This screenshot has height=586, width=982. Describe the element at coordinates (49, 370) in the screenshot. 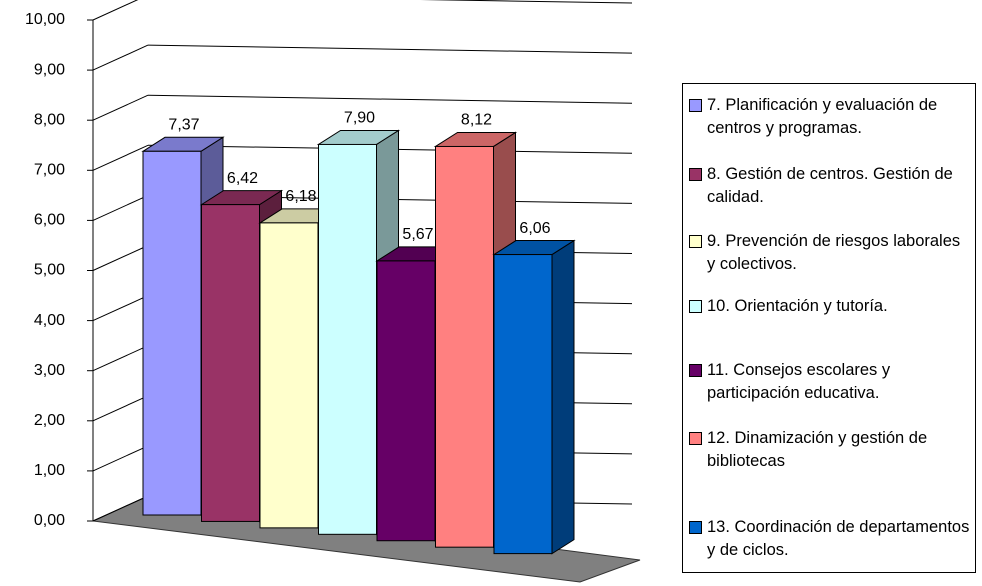

I see `y-tick-label: 3,00` at that location.